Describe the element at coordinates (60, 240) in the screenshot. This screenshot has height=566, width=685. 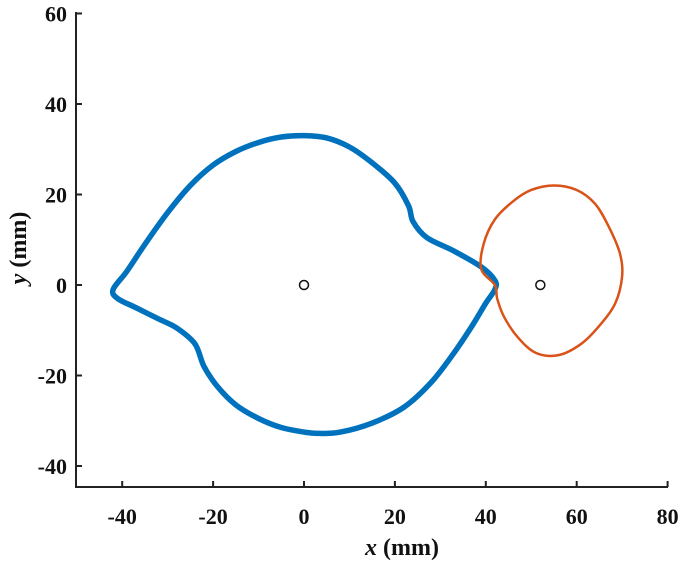
I see `y-ticks: -40 -20 0 20 40 60` at that location.